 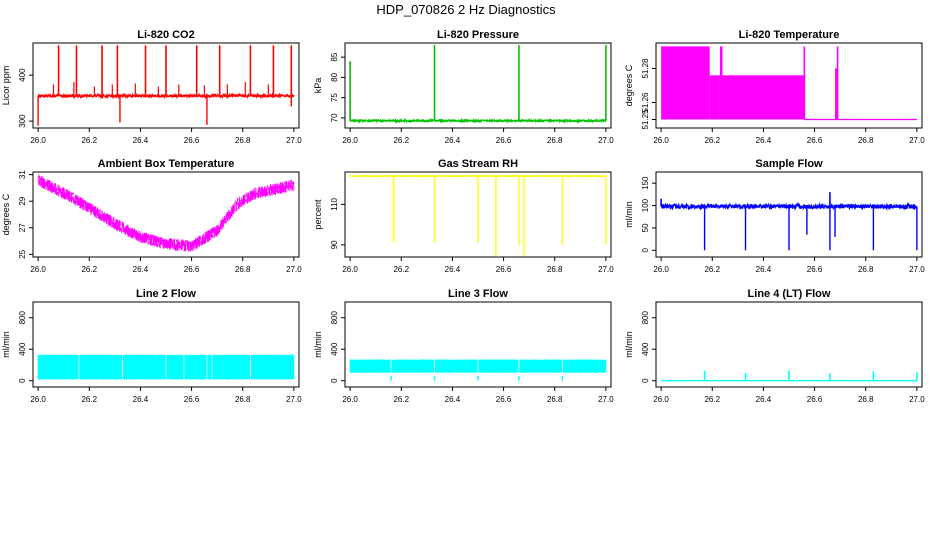 What do you see at coordinates (22, 174) in the screenshot?
I see `y-tick-label: 31` at bounding box center [22, 174].